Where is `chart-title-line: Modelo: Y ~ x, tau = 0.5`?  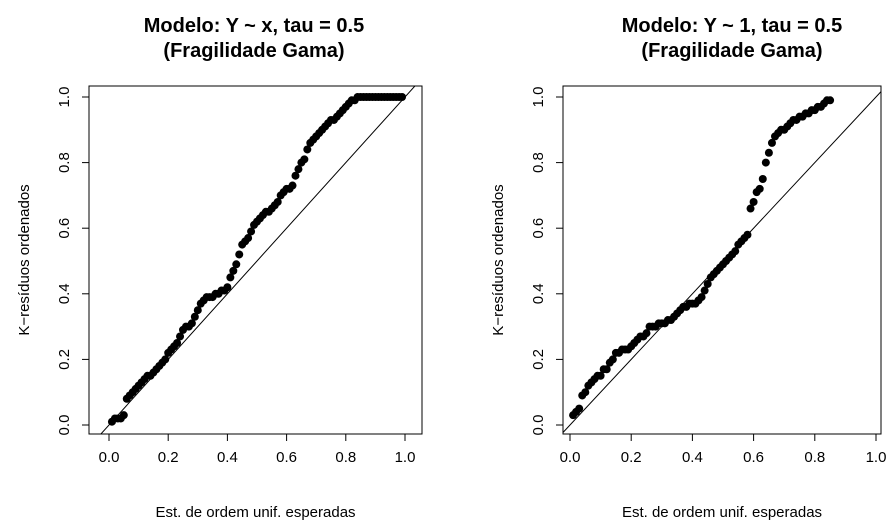 chart-title-line: Modelo: Y ~ x, tau = 0.5 is located at coordinates (254, 26).